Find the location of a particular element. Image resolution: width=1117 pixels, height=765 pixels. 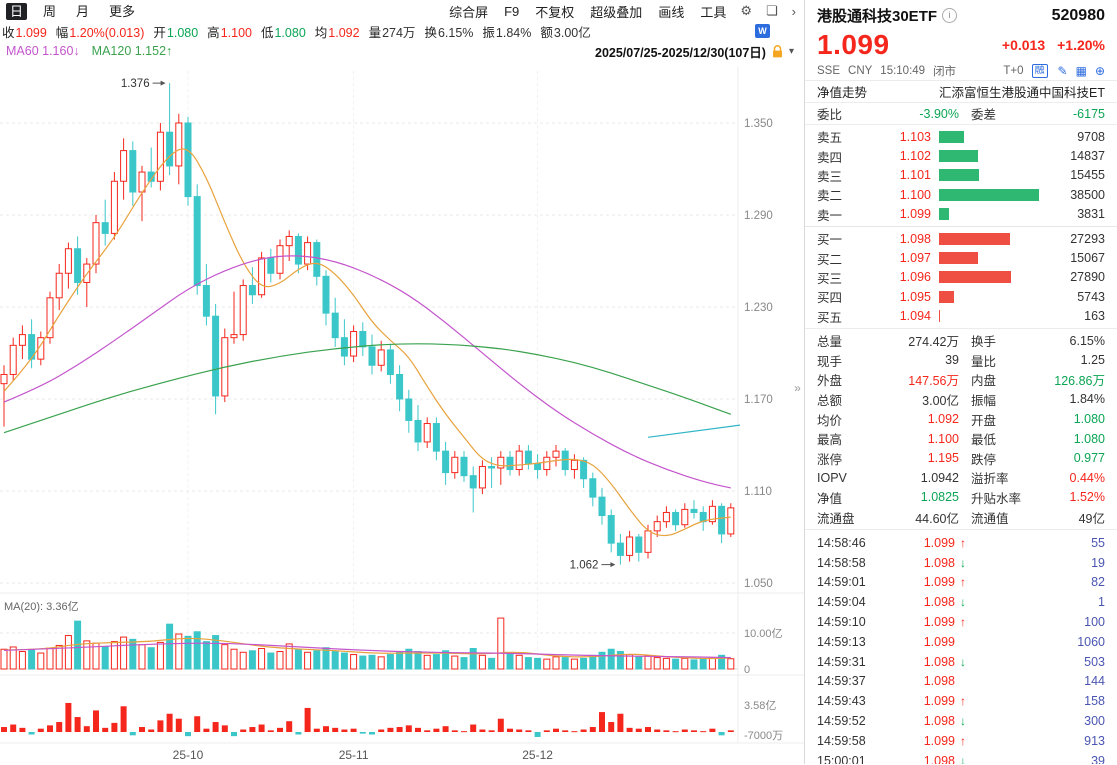

book-price: 1.094 is located at coordinates (896, 316).